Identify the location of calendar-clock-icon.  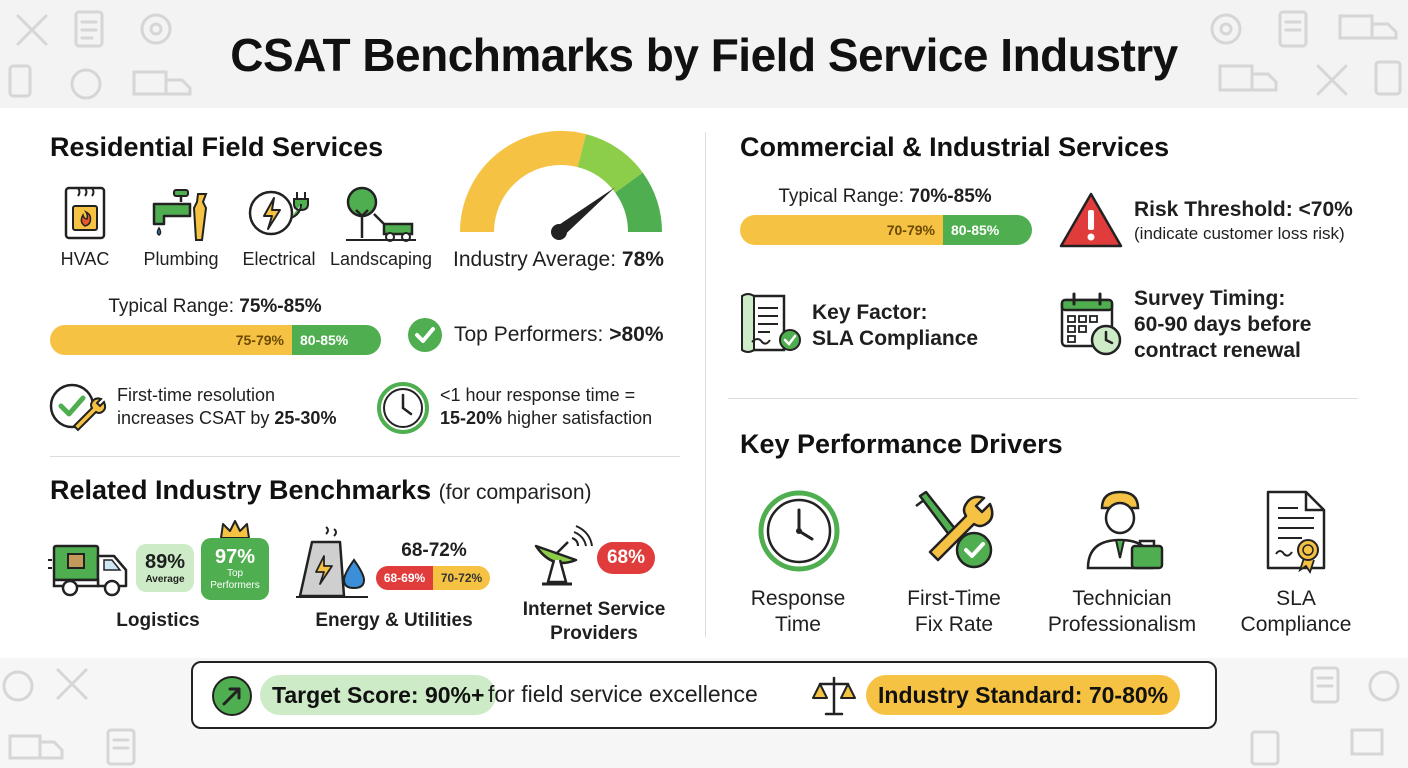
(1091, 324).